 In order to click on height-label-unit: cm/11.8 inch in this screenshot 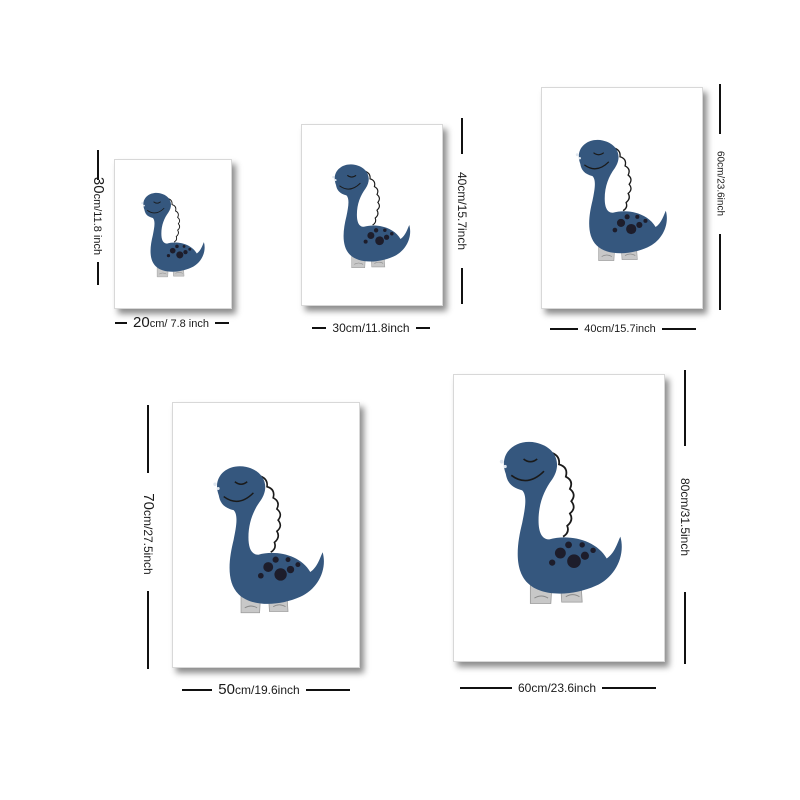, I will do `click(97, 224)`.